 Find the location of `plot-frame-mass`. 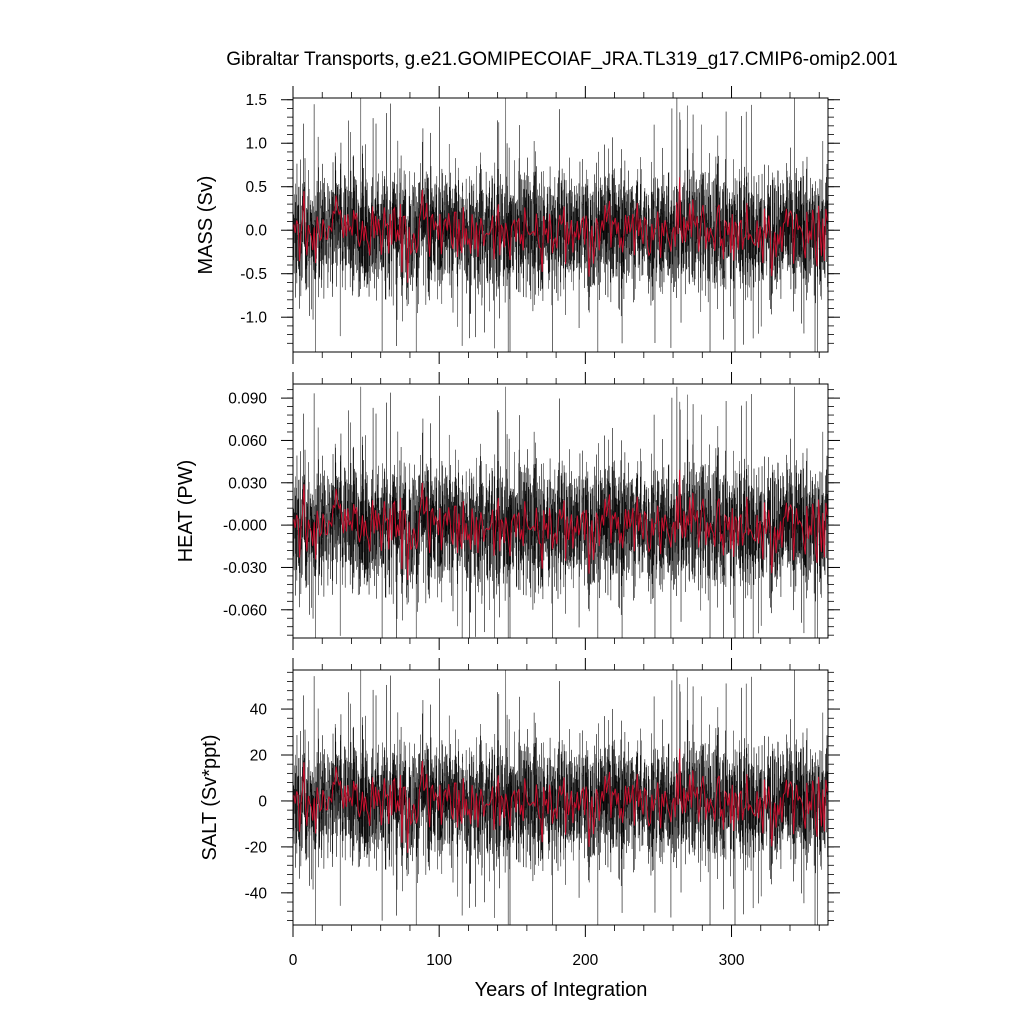

plot-frame-mass is located at coordinates (560, 225).